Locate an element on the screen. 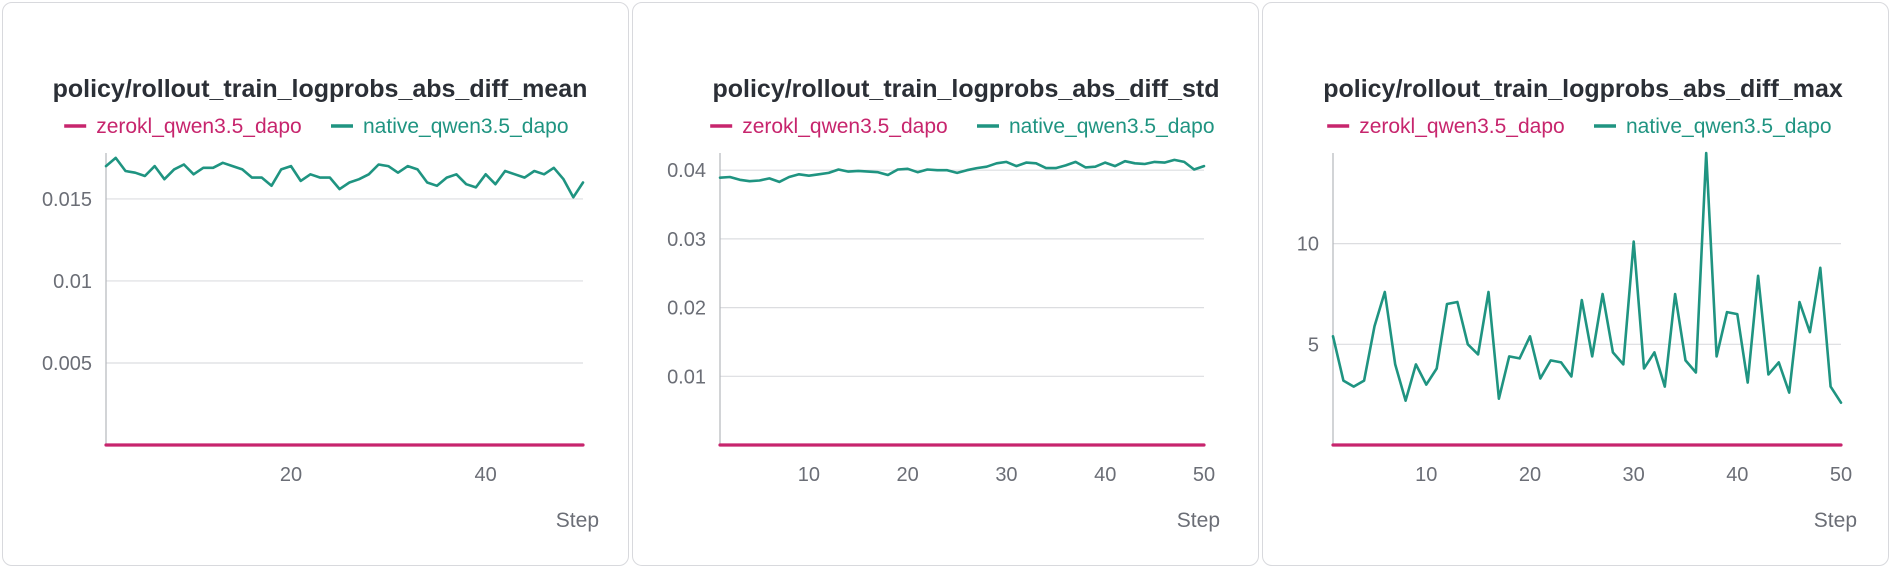 The height and width of the screenshot is (572, 1892). y-tick-label: 0.02 is located at coordinates (686, 309).